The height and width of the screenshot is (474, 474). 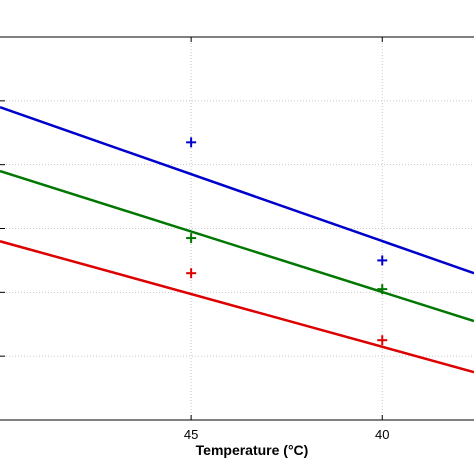 What do you see at coordinates (191, 434) in the screenshot?
I see `x-axis-tick-label: 45` at bounding box center [191, 434].